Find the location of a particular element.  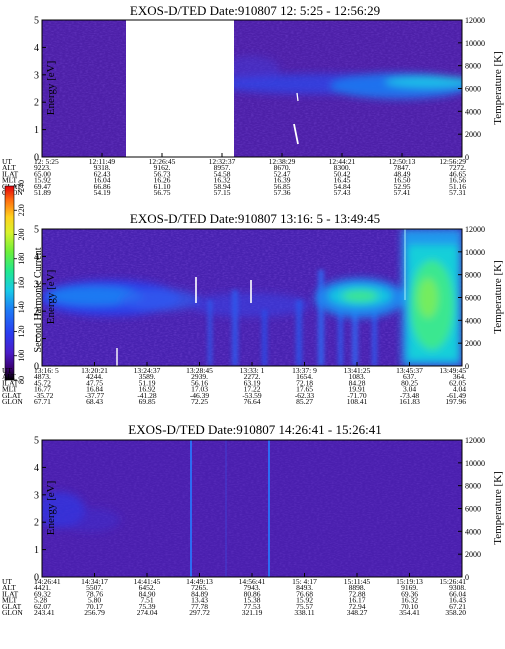

panel-2-ylabel: Energy [eV] is located at coordinates (51, 297).